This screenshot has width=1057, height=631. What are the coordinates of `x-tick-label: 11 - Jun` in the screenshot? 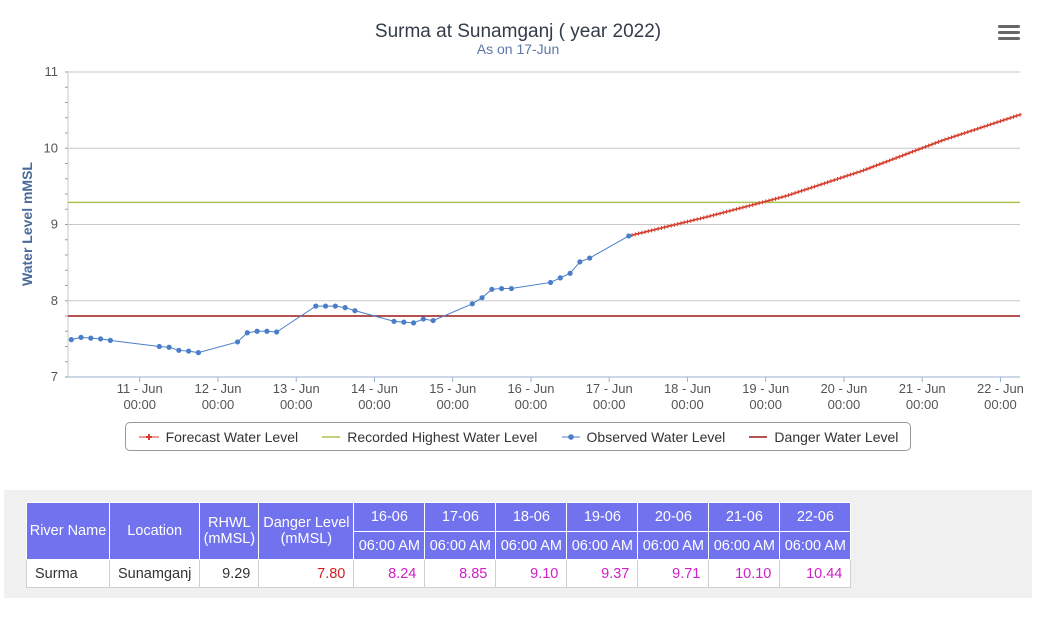 It's located at (140, 388).